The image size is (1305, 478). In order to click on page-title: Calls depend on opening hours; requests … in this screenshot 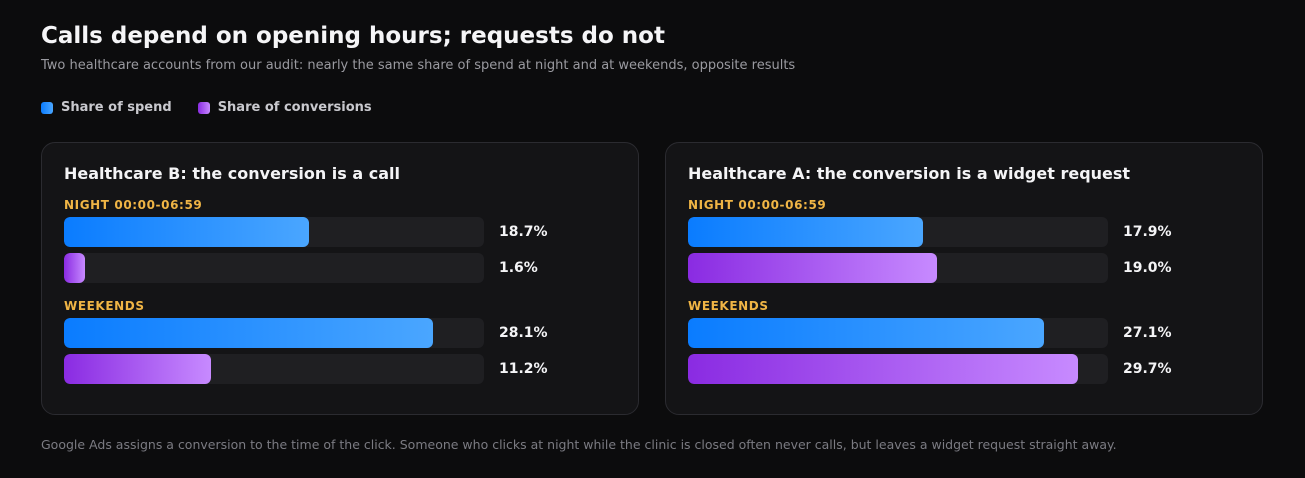, I will do `click(353, 36)`.